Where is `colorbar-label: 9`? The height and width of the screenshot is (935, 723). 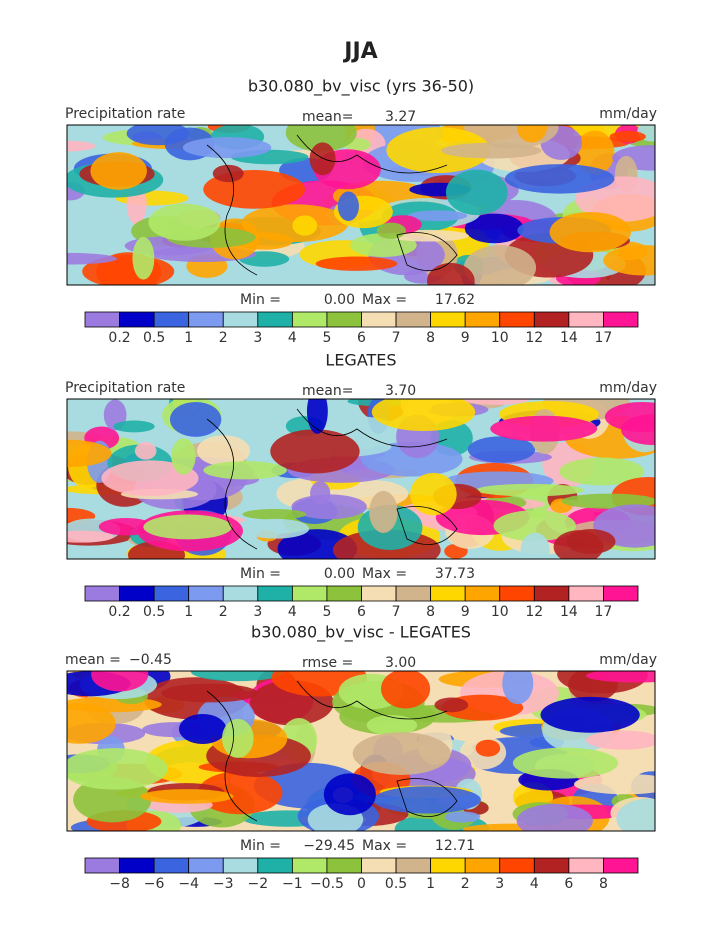
colorbar-label: 9 is located at coordinates (465, 338).